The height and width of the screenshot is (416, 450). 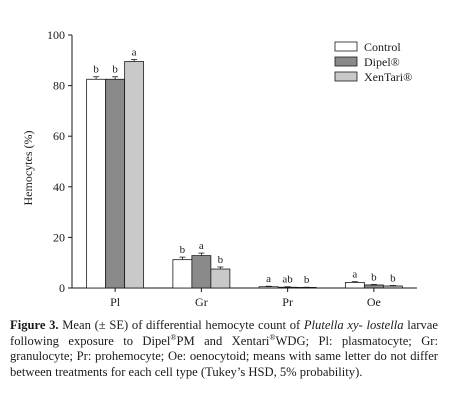 I want to click on y-tick-label: 20, so click(x=59, y=237).